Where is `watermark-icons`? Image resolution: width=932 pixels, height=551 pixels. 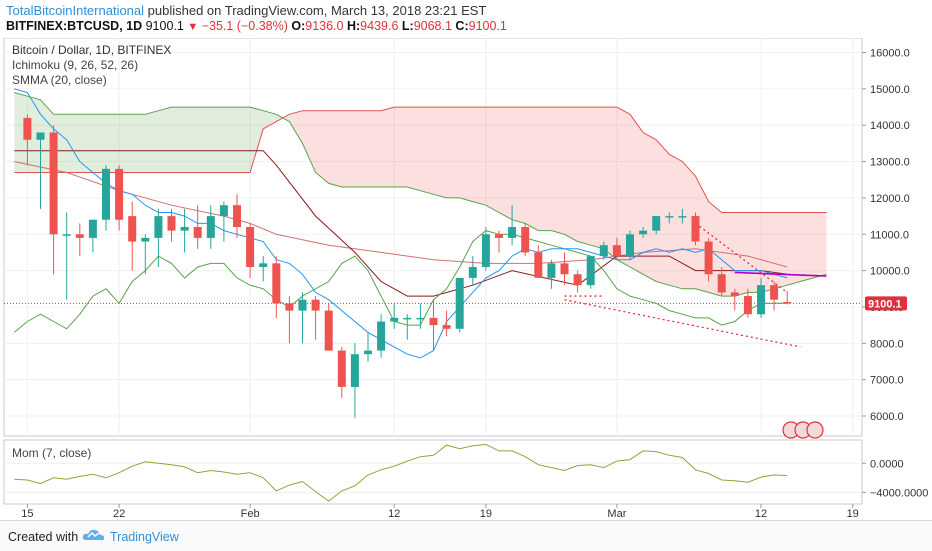
watermark-icons is located at coordinates (803, 430).